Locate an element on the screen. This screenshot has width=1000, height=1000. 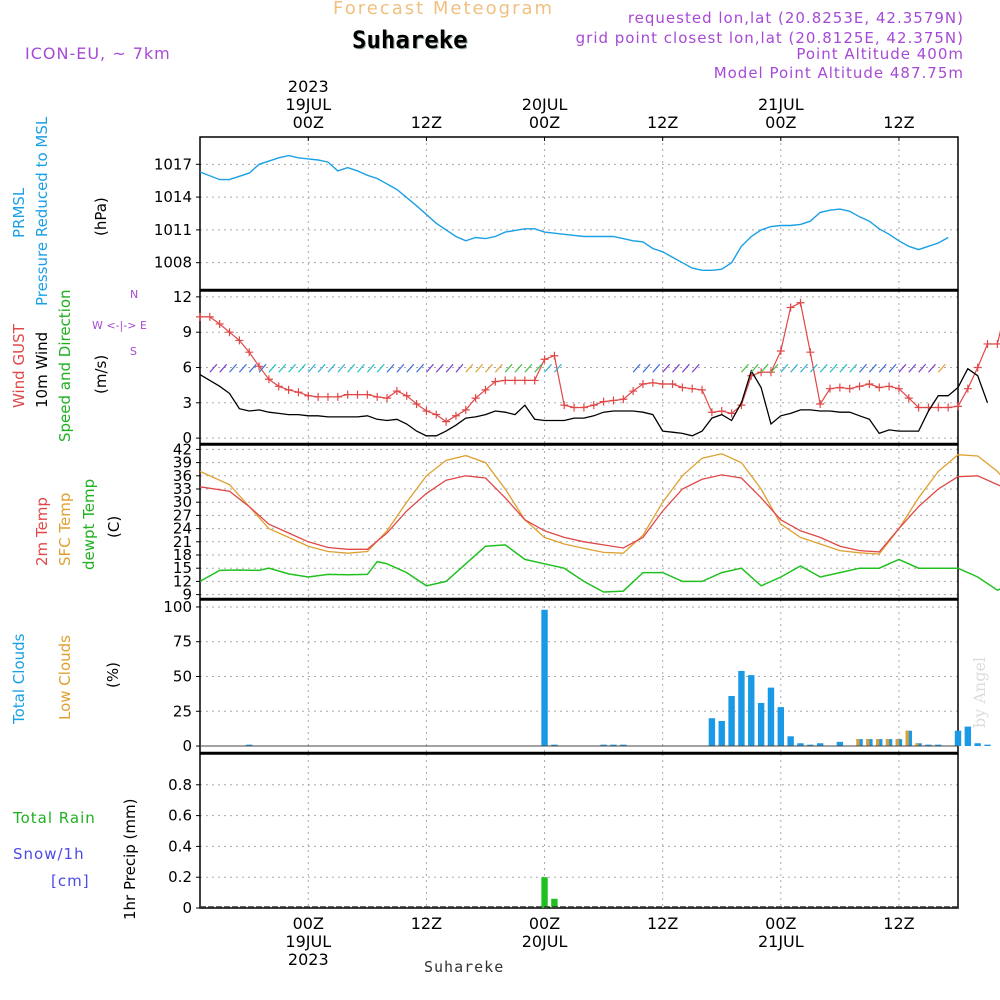
bottom-time-label: 00Z is located at coordinates (308, 923).